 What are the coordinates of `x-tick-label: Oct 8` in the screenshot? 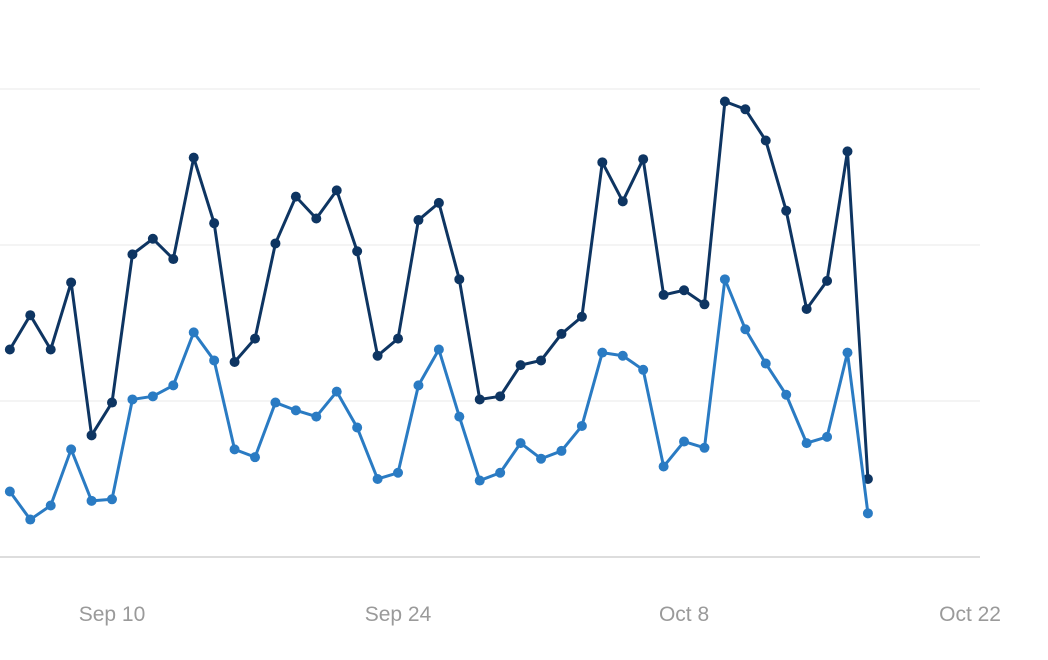 It's located at (684, 614).